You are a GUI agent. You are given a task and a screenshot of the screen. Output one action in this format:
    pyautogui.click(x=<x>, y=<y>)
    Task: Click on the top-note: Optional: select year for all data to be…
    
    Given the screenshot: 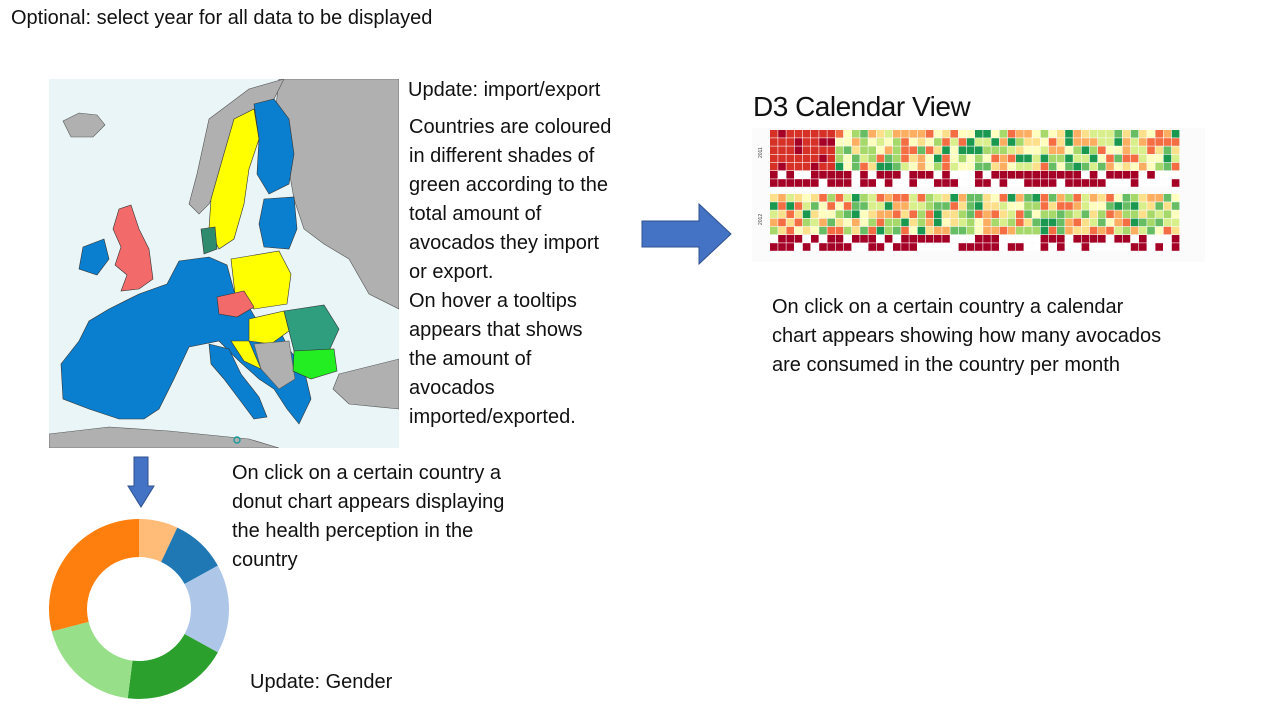 What is the action you would take?
    pyautogui.click(x=222, y=18)
    